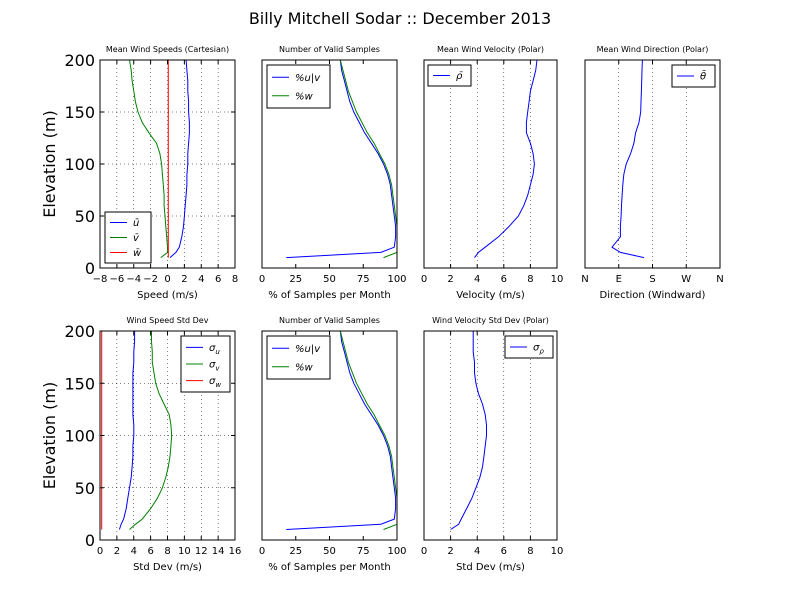  Describe the element at coordinates (490, 49) in the screenshot. I see `panel-title: Mean Wind Velocity (Polar)` at that location.